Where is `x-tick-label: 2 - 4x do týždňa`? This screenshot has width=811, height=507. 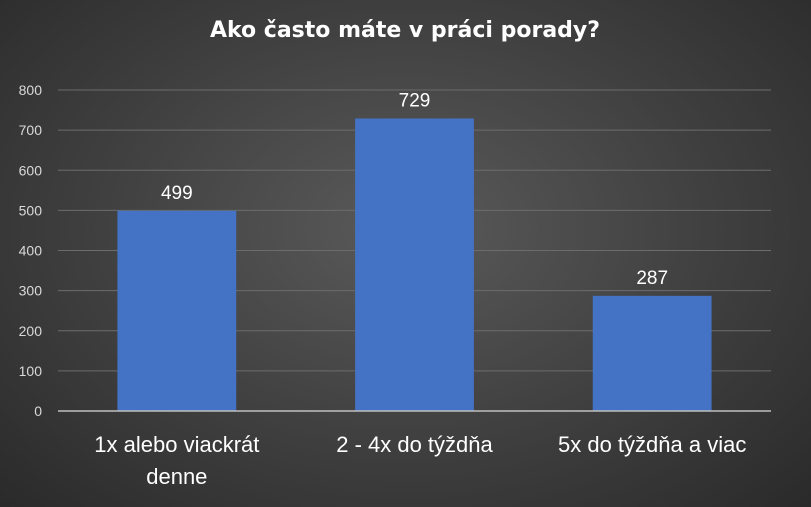 x-tick-label: 2 - 4x do týždňa is located at coordinates (414, 444).